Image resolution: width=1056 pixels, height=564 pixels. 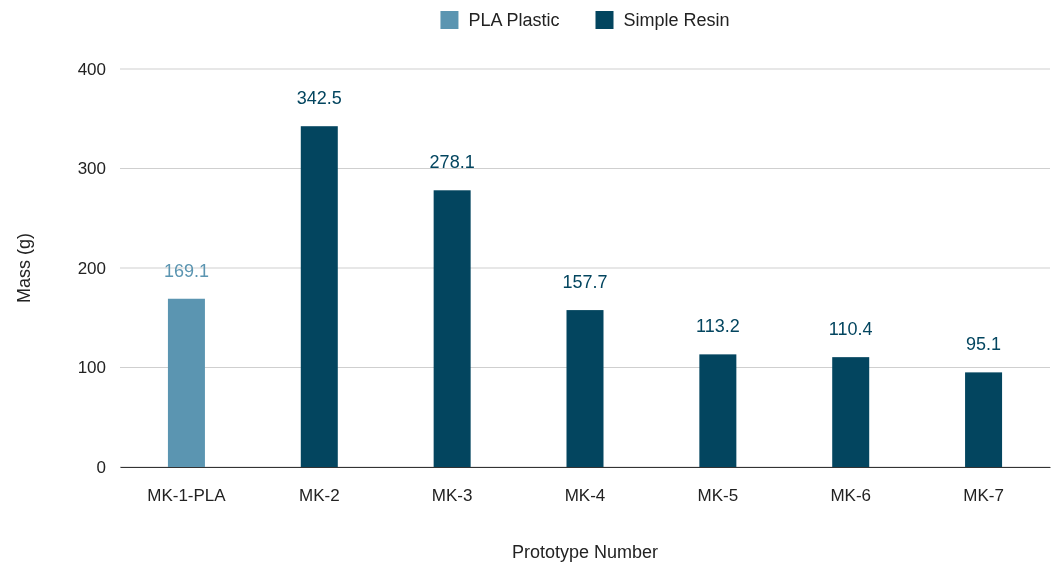 What do you see at coordinates (186, 270) in the screenshot?
I see `data-label: 169.1` at bounding box center [186, 270].